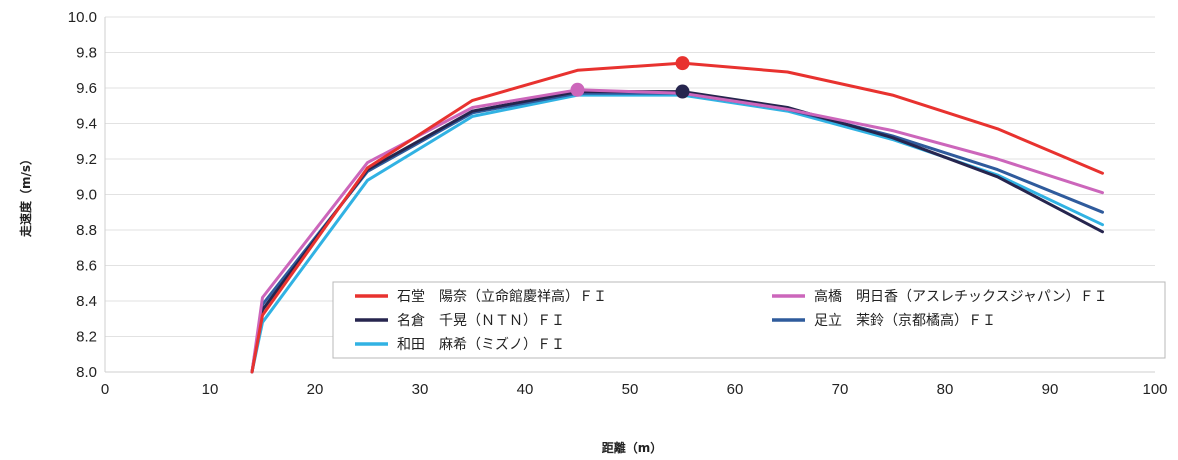  Describe the element at coordinates (961, 296) in the screenshot. I see `legend-label: 高橋 明日香（アスレチックスジャパン）ＦＩ` at that location.